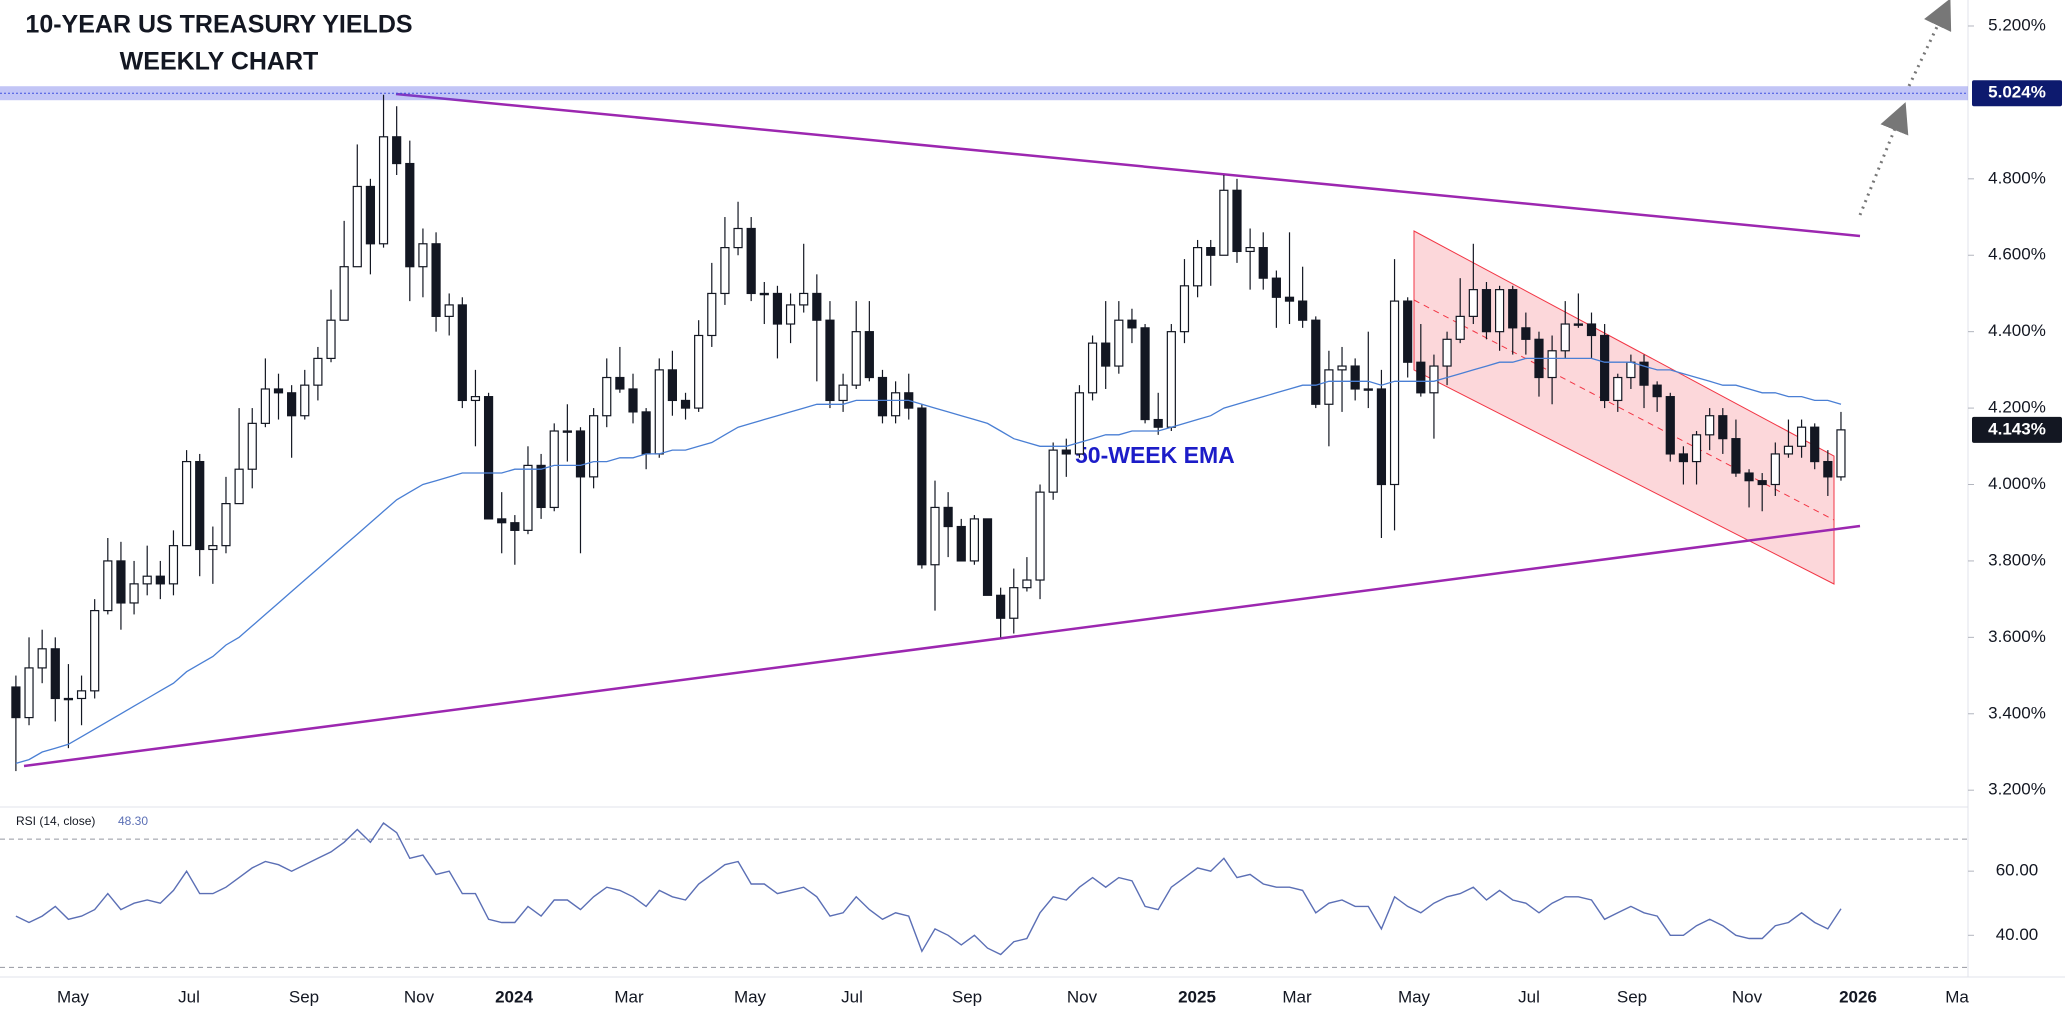  What do you see at coordinates (419, 996) in the screenshot?
I see `x-tick-label: Nov` at bounding box center [419, 996].